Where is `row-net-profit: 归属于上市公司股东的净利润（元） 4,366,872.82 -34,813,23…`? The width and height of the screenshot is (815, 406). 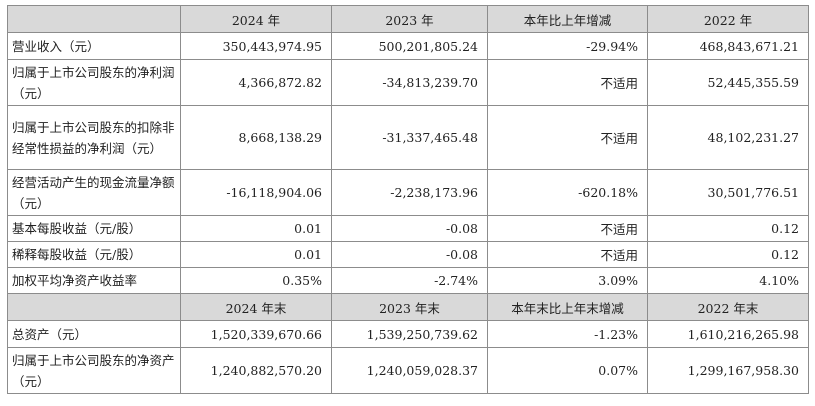
row-net-profit: 归属于上市公司股东的净利润（元） 4,366,872.82 -34,813,23… is located at coordinates (408, 82).